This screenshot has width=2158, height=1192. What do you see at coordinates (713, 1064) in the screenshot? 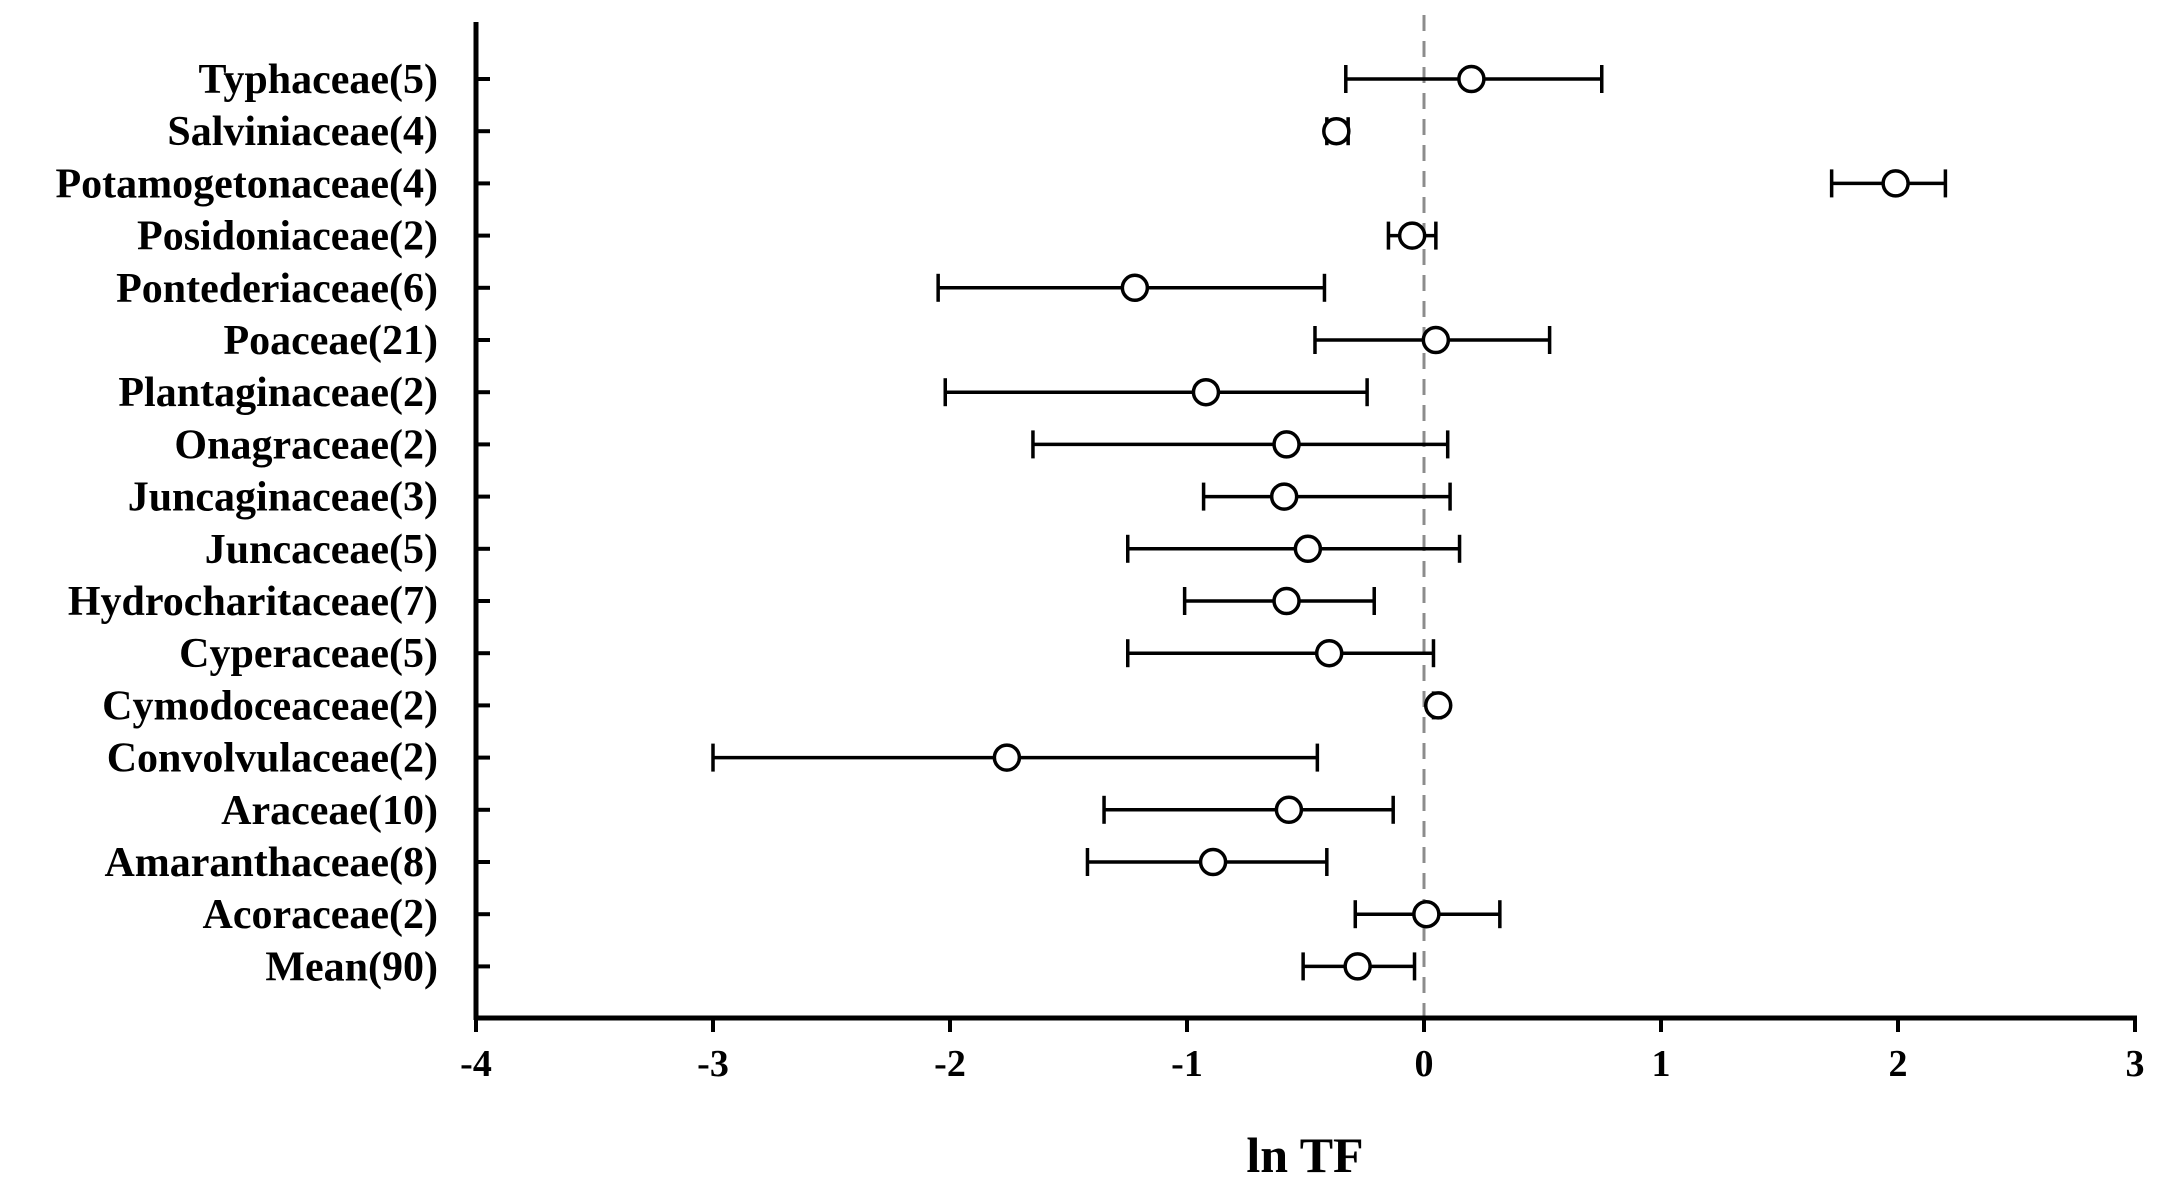
I see `x-tick-label: -3` at bounding box center [713, 1064].